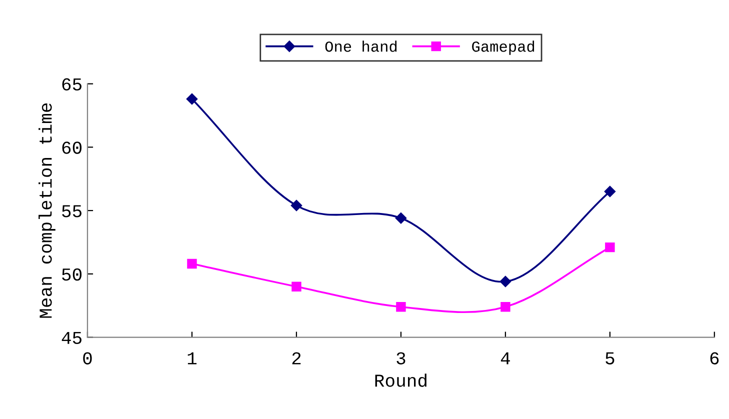  I want to click on y-tick-label: 60, so click(72, 148).